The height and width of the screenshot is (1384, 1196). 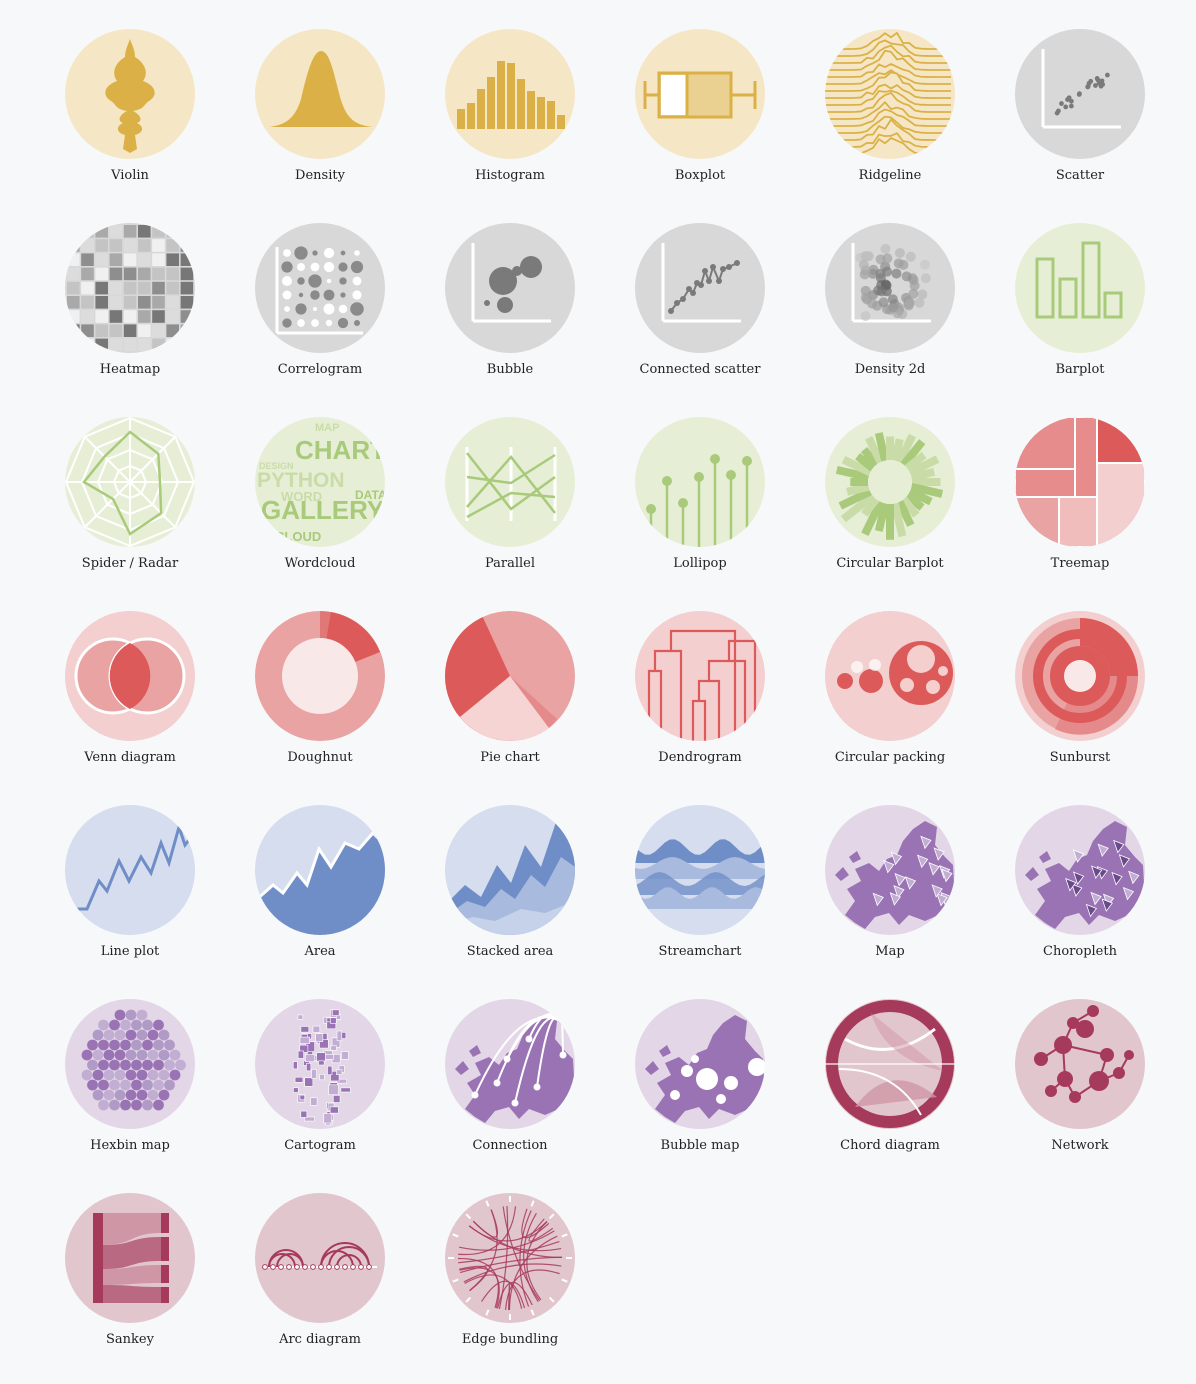 What do you see at coordinates (1080, 94) in the screenshot?
I see `scatter-icon` at bounding box center [1080, 94].